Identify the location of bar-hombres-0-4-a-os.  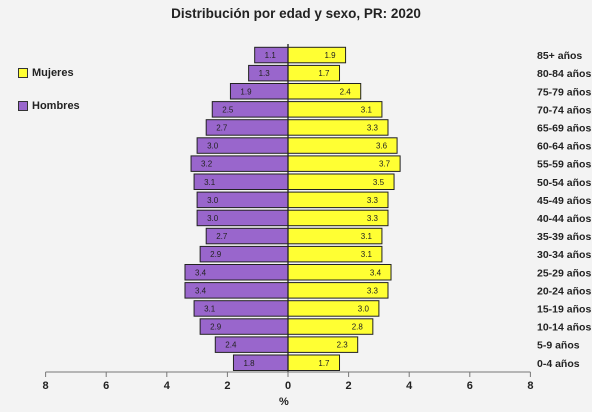
(260, 362).